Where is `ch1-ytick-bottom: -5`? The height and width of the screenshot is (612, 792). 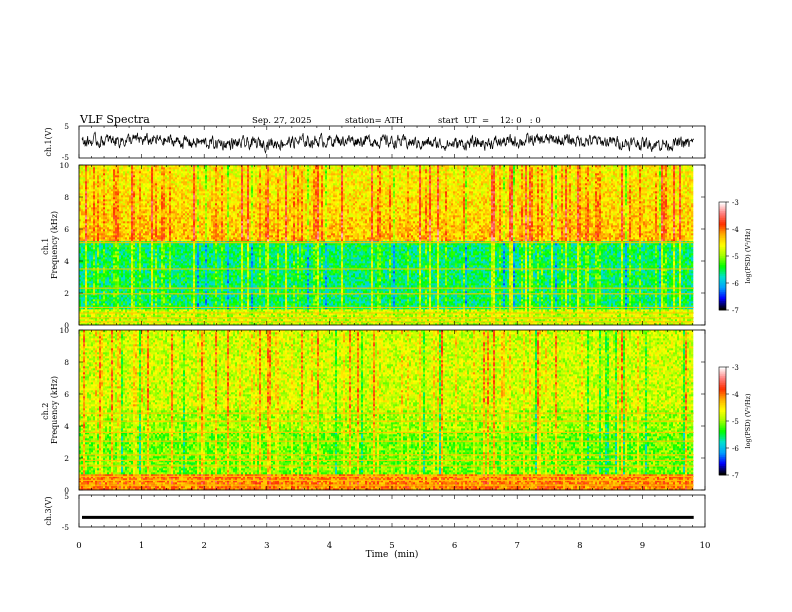
ch1-ytick-bottom: -5 is located at coordinates (66, 157).